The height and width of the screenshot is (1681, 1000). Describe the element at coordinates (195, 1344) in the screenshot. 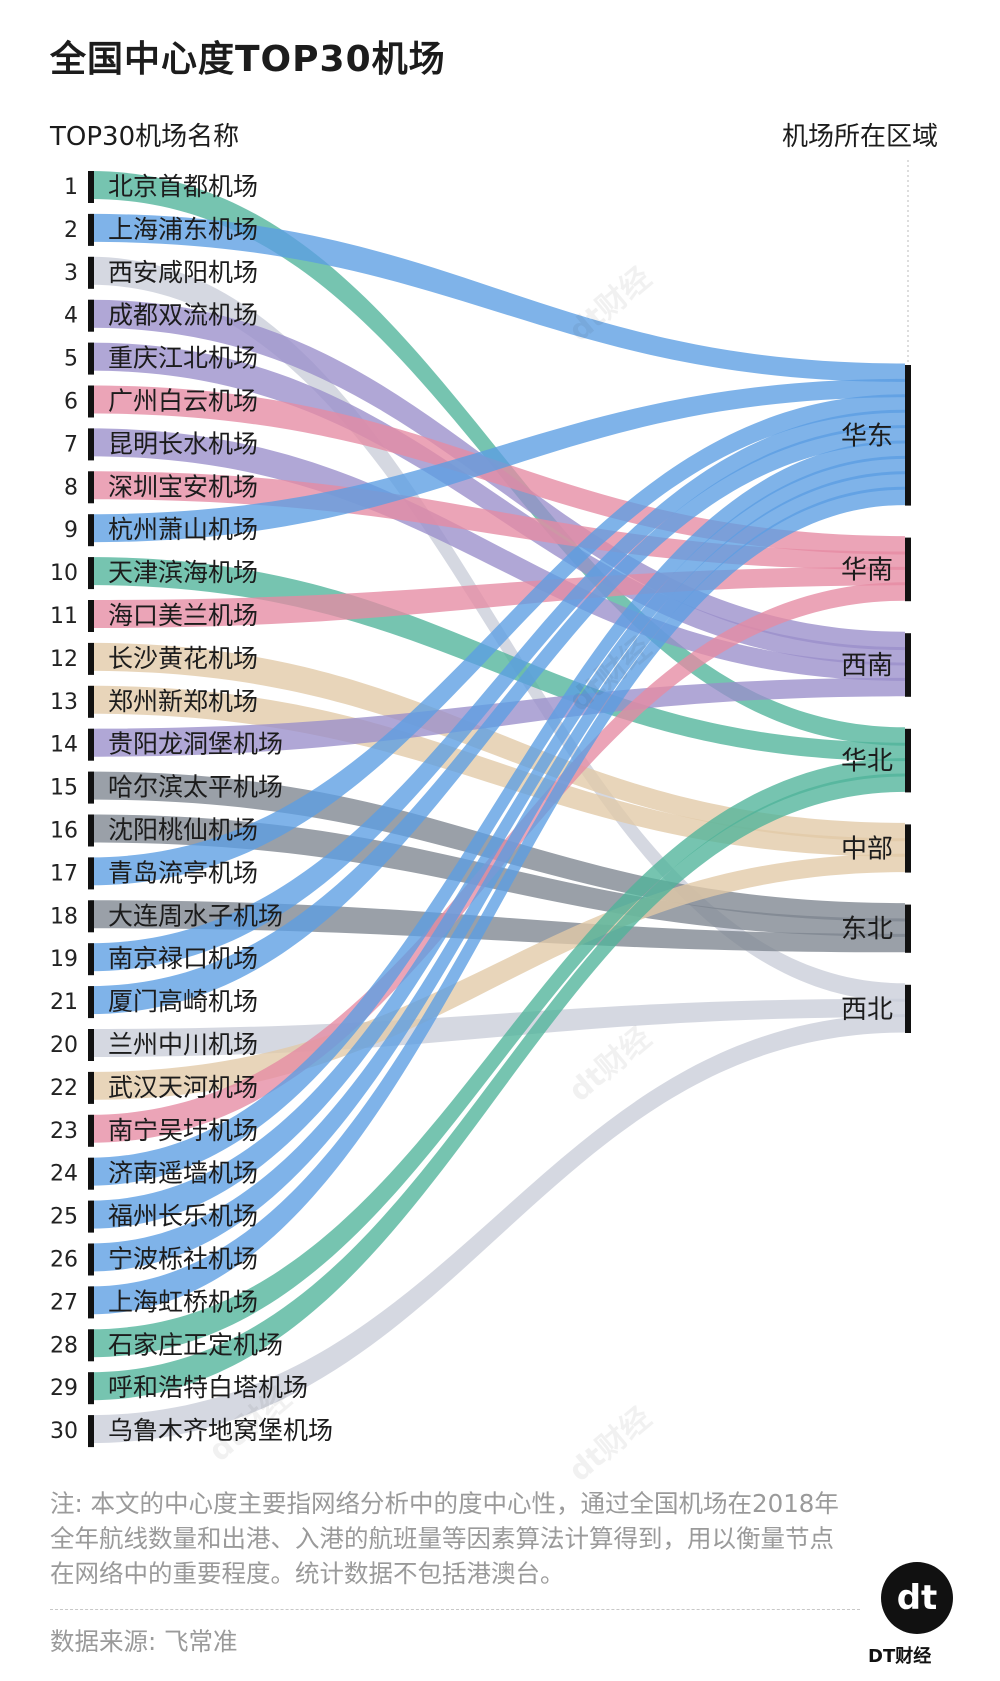

I see `airport-name: 石家庄正定机场` at that location.